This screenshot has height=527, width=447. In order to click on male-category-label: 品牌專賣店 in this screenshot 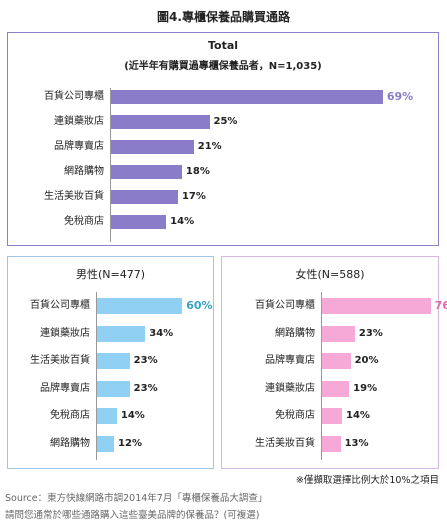, I will do `click(65, 388)`.